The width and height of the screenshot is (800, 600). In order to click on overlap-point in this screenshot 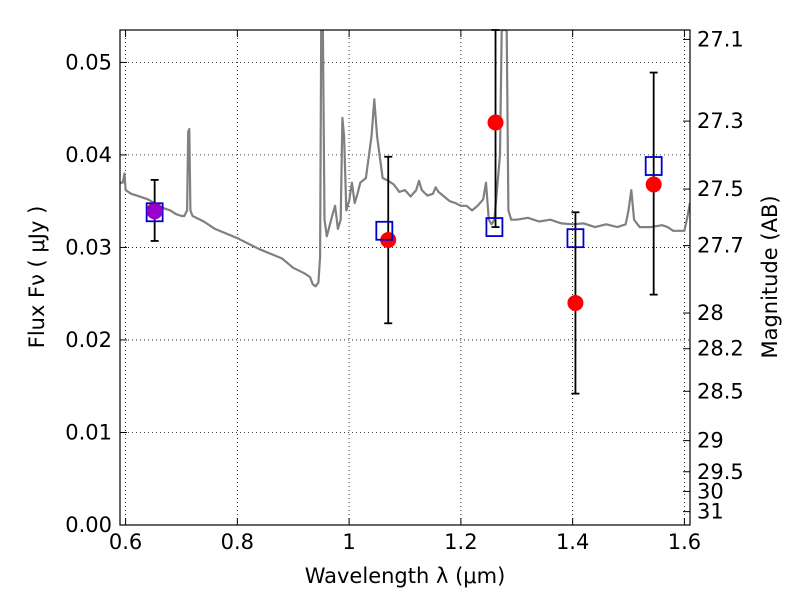, I will do `click(154, 211)`.